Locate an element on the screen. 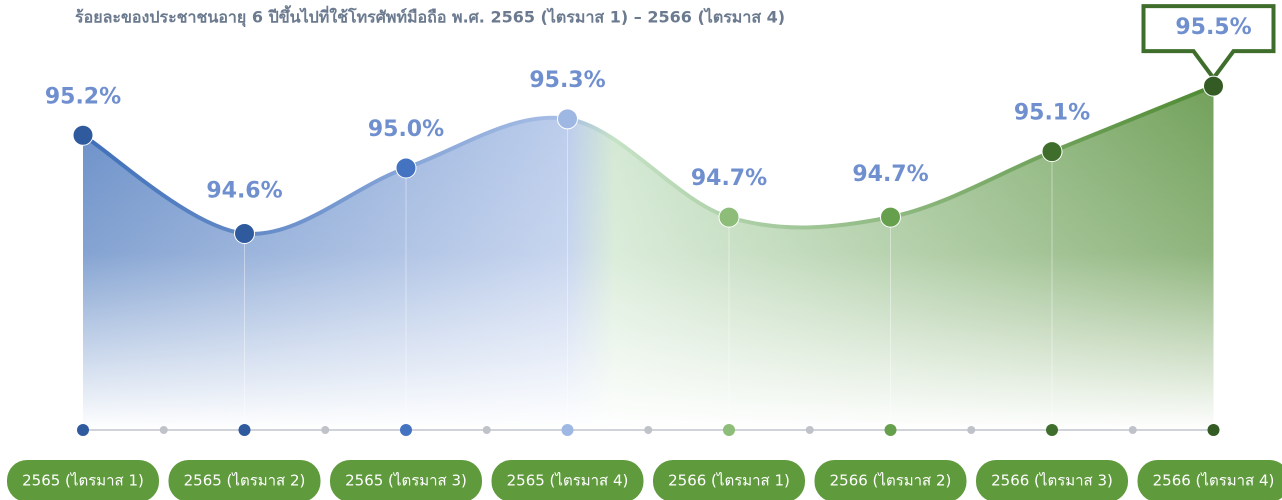 The height and width of the screenshot is (500, 1282). x-tick-label: 2566 (ไตรมาส 4) is located at coordinates (1214, 481).